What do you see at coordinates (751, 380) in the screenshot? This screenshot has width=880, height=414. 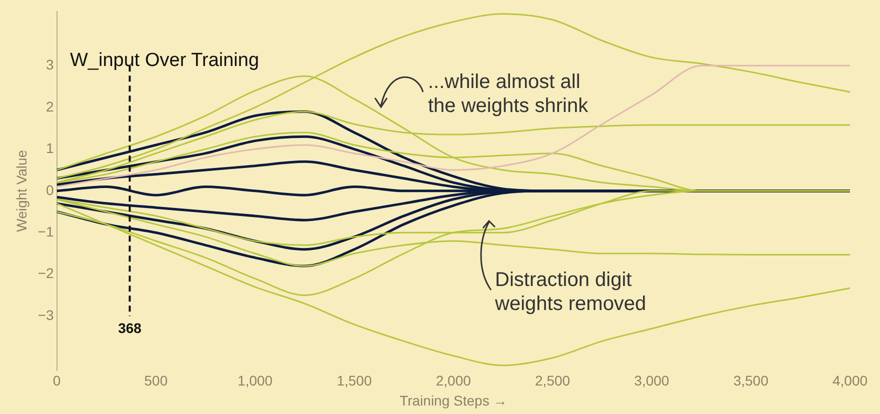 I see `x-tick-label: 3,500` at bounding box center [751, 380].